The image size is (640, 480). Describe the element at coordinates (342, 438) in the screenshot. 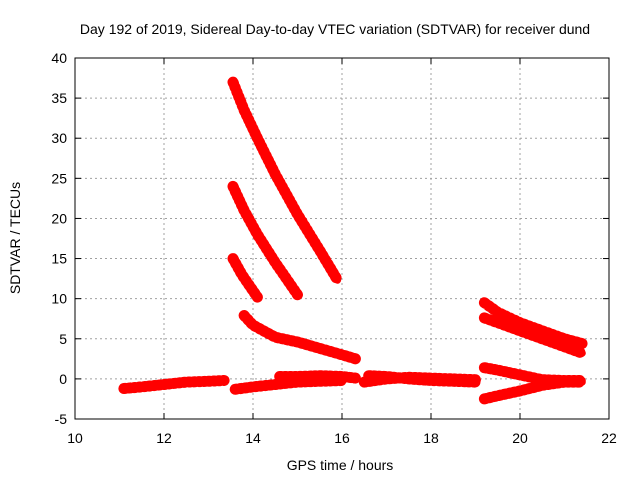

I see `x-tick-label: 16` at that location.